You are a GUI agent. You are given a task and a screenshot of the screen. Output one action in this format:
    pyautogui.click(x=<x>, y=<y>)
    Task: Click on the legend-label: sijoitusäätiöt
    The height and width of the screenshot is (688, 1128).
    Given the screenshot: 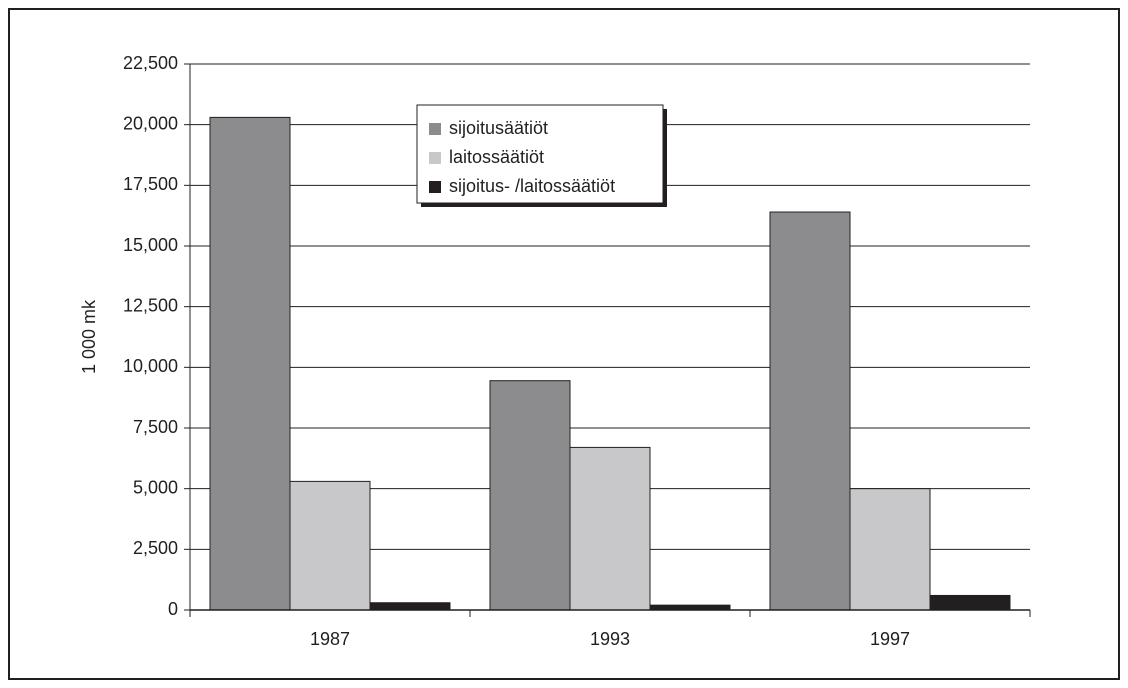 What is the action you would take?
    pyautogui.click(x=498, y=128)
    